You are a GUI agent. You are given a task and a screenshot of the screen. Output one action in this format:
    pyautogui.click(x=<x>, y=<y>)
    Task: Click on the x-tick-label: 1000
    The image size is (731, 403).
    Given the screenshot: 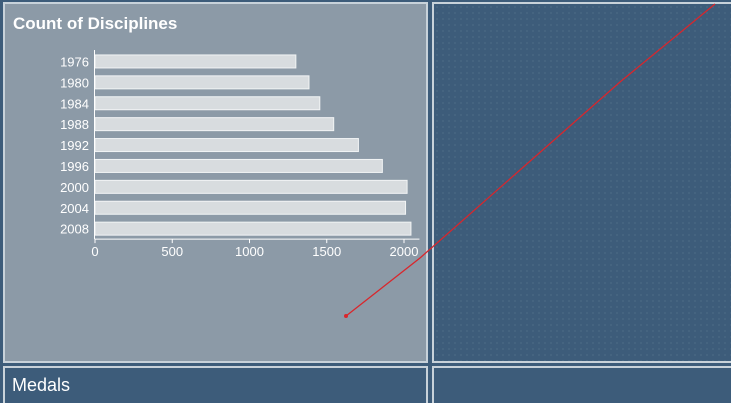 What is the action you would take?
    pyautogui.click(x=249, y=251)
    